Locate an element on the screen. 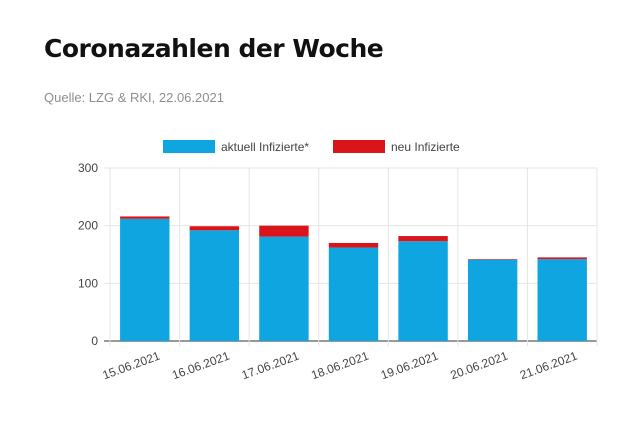 The width and height of the screenshot is (640, 439). legend: aktuell Infizierte* neu Infizierte is located at coordinates (311, 147).